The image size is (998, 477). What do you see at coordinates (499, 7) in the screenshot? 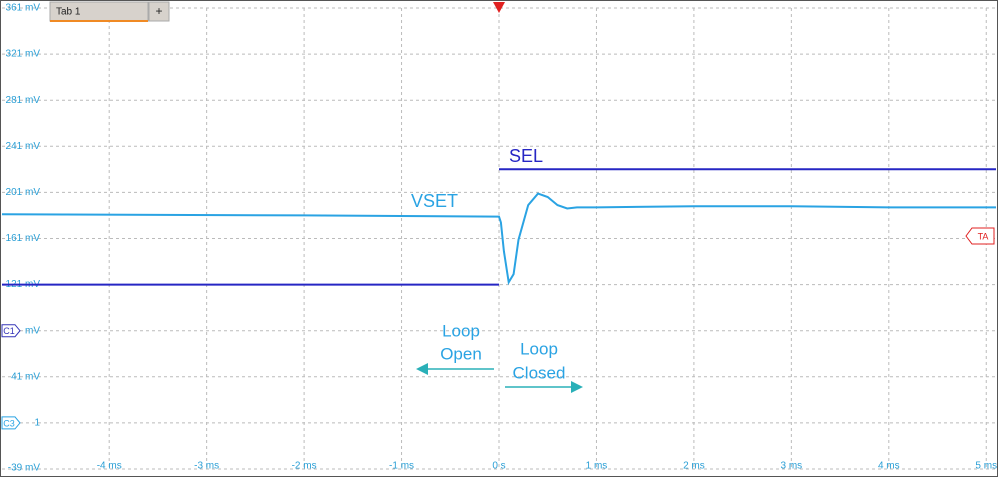
I see `trigger-position` at bounding box center [499, 7].